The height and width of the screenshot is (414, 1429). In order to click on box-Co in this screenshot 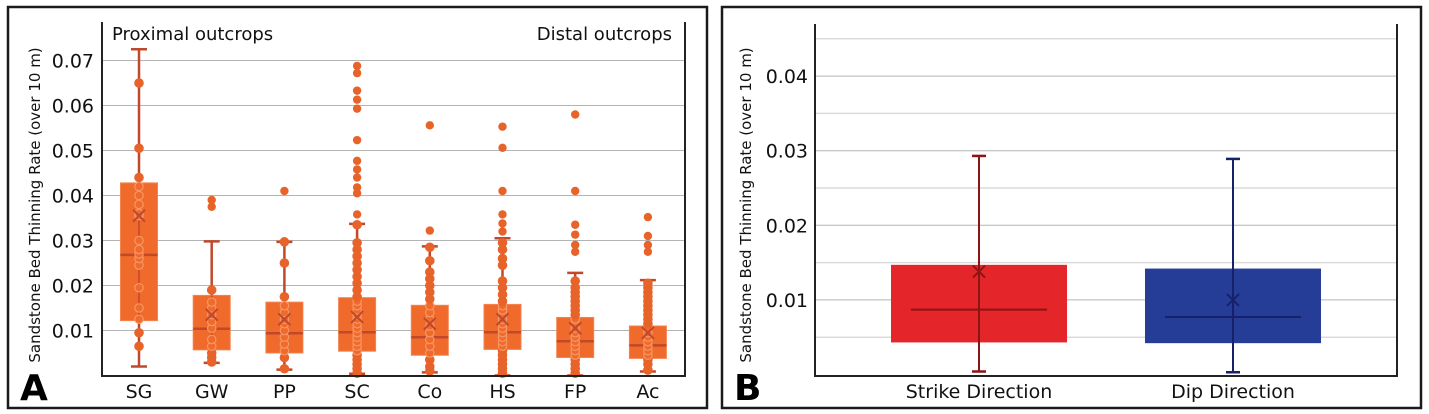, I will do `click(429, 248)`.